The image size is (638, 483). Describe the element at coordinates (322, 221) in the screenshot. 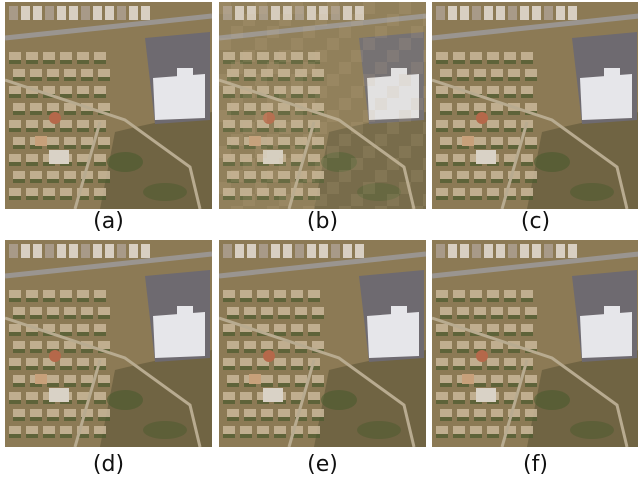

I see `panel-label-b: (b)` at that location.